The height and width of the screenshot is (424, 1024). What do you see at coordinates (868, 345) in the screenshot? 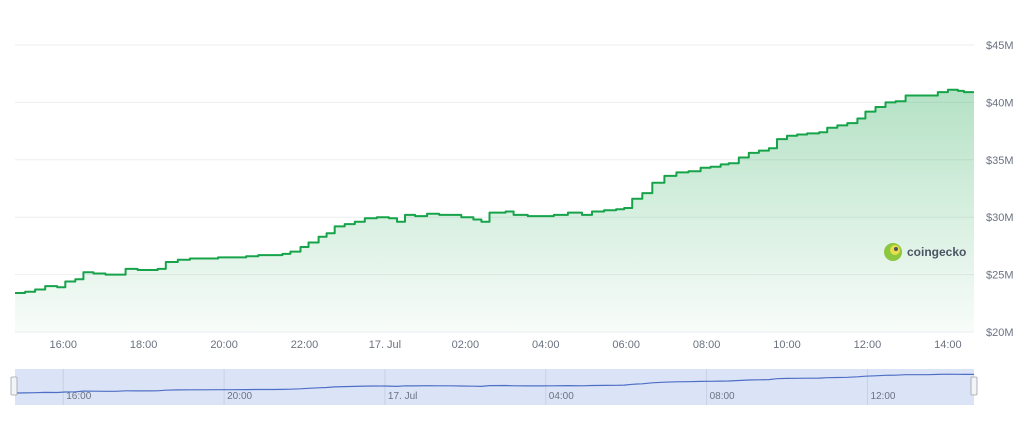
I see `x-tick-label: 12:00` at bounding box center [868, 345].